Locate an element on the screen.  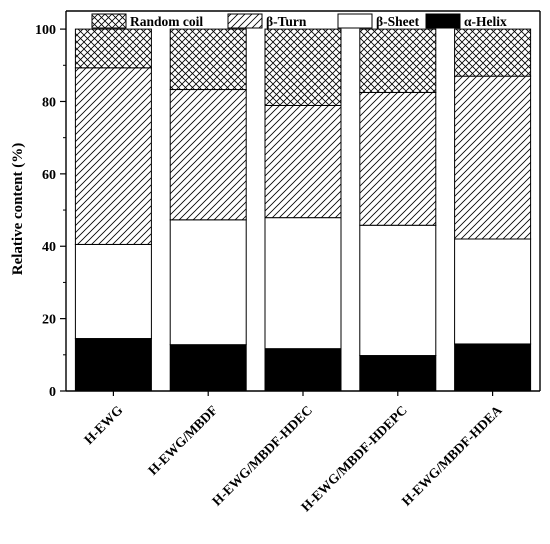
y-tick-label-100: 100 is located at coordinates (45, 30).